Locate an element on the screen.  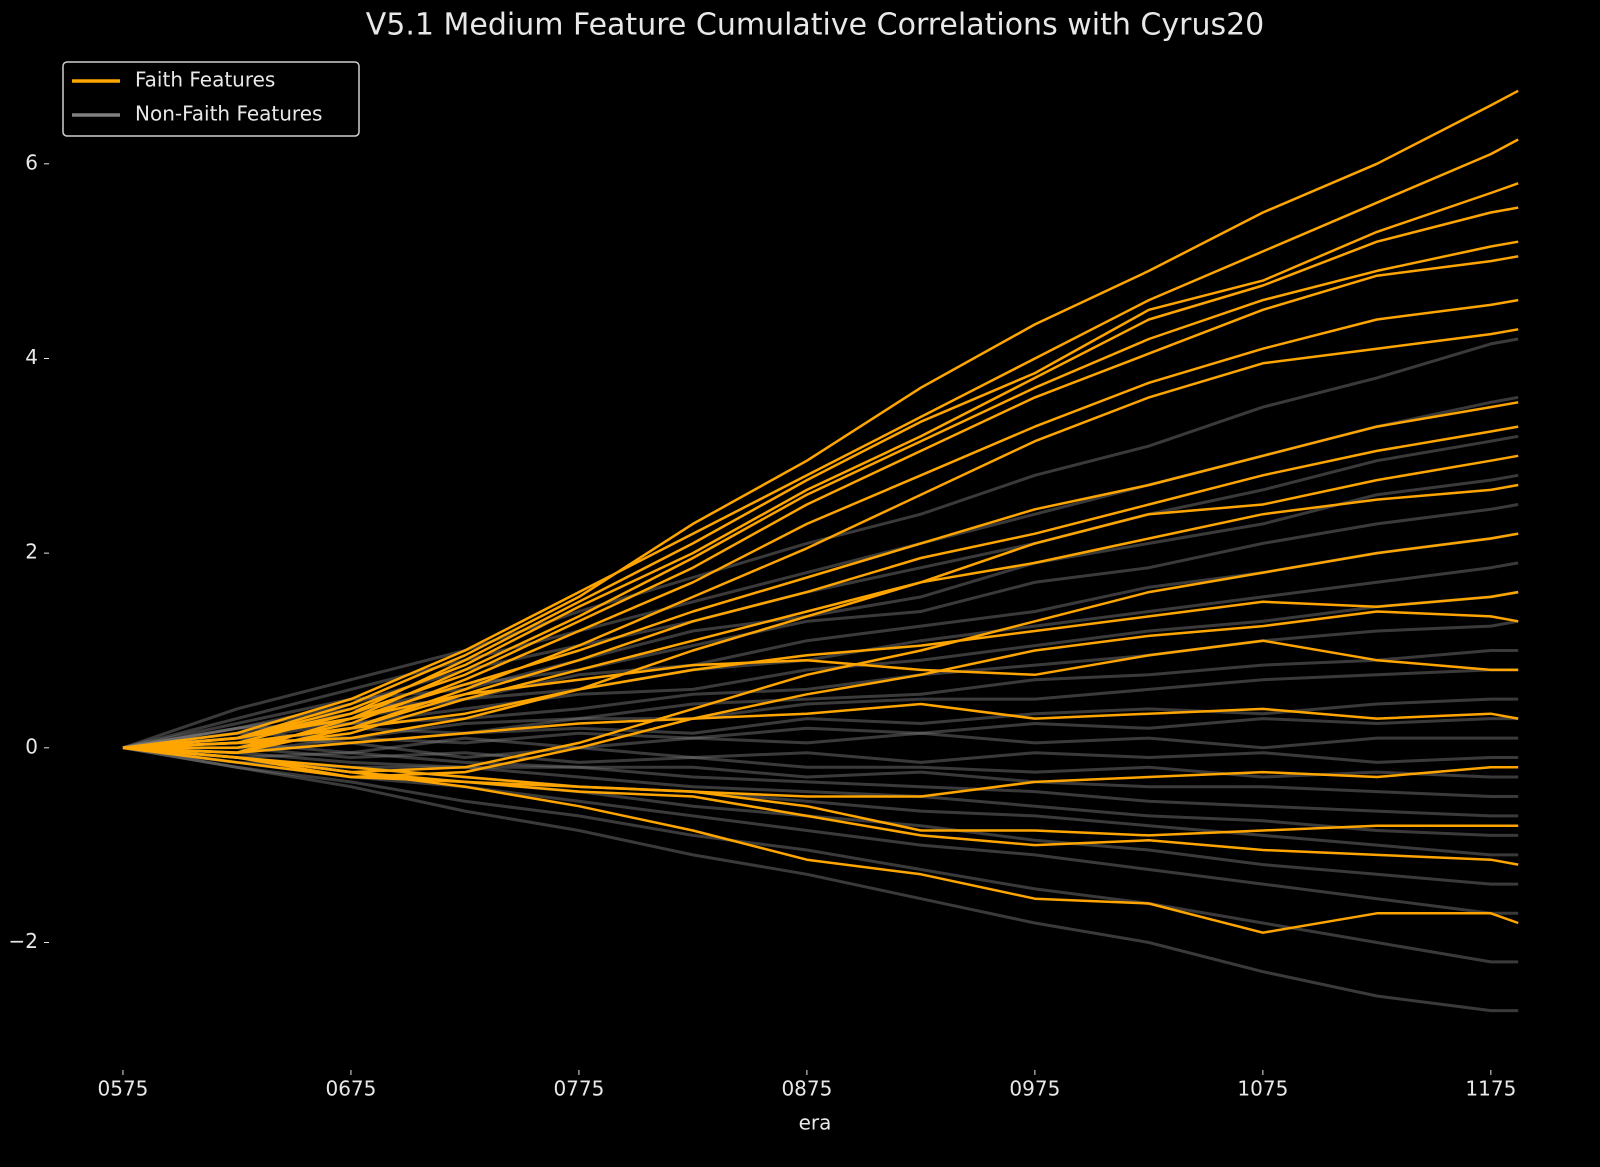
x-tick-label: 1175 is located at coordinates (1490, 1089).